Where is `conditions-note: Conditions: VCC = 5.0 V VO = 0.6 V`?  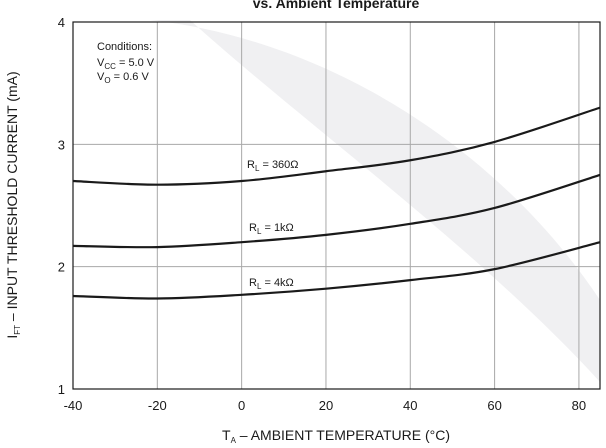
conditions-note: Conditions: VCC = 5.0 V VO = 0.6 V is located at coordinates (126, 63).